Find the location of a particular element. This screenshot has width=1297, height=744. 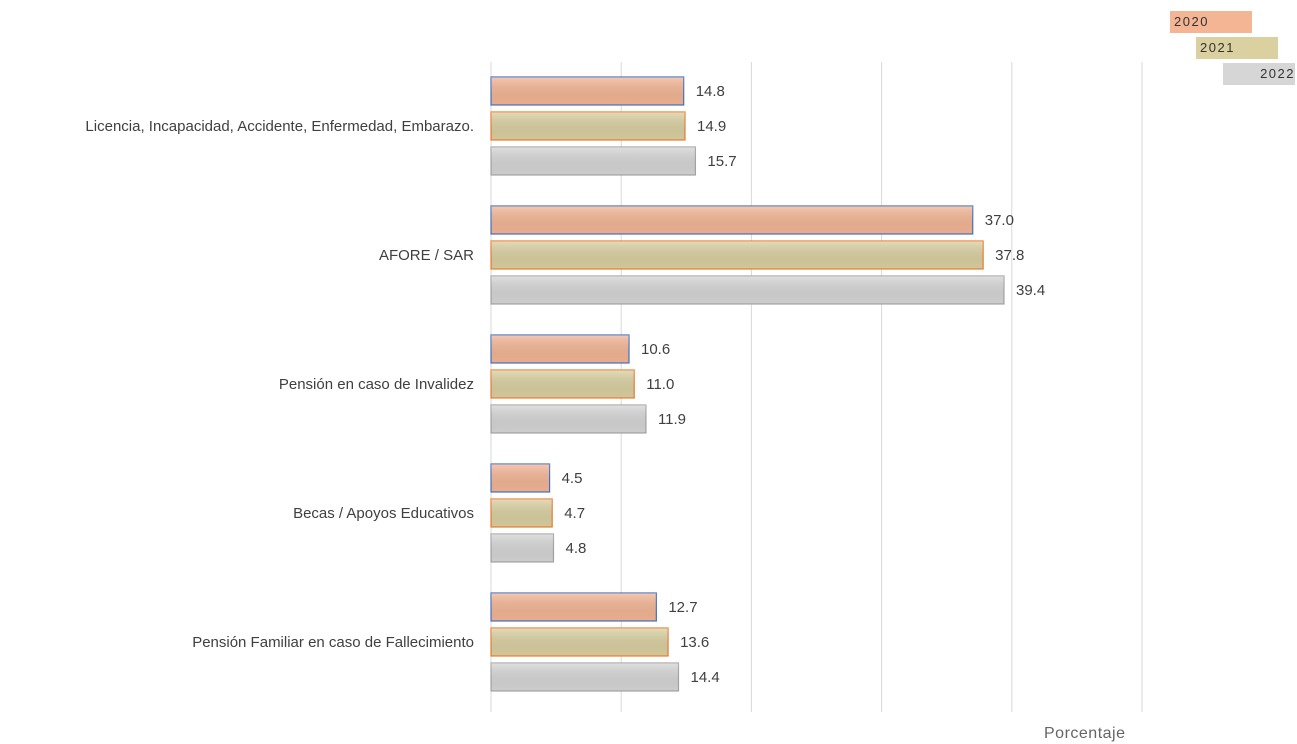

data-label: 14.4 is located at coordinates (704, 677).